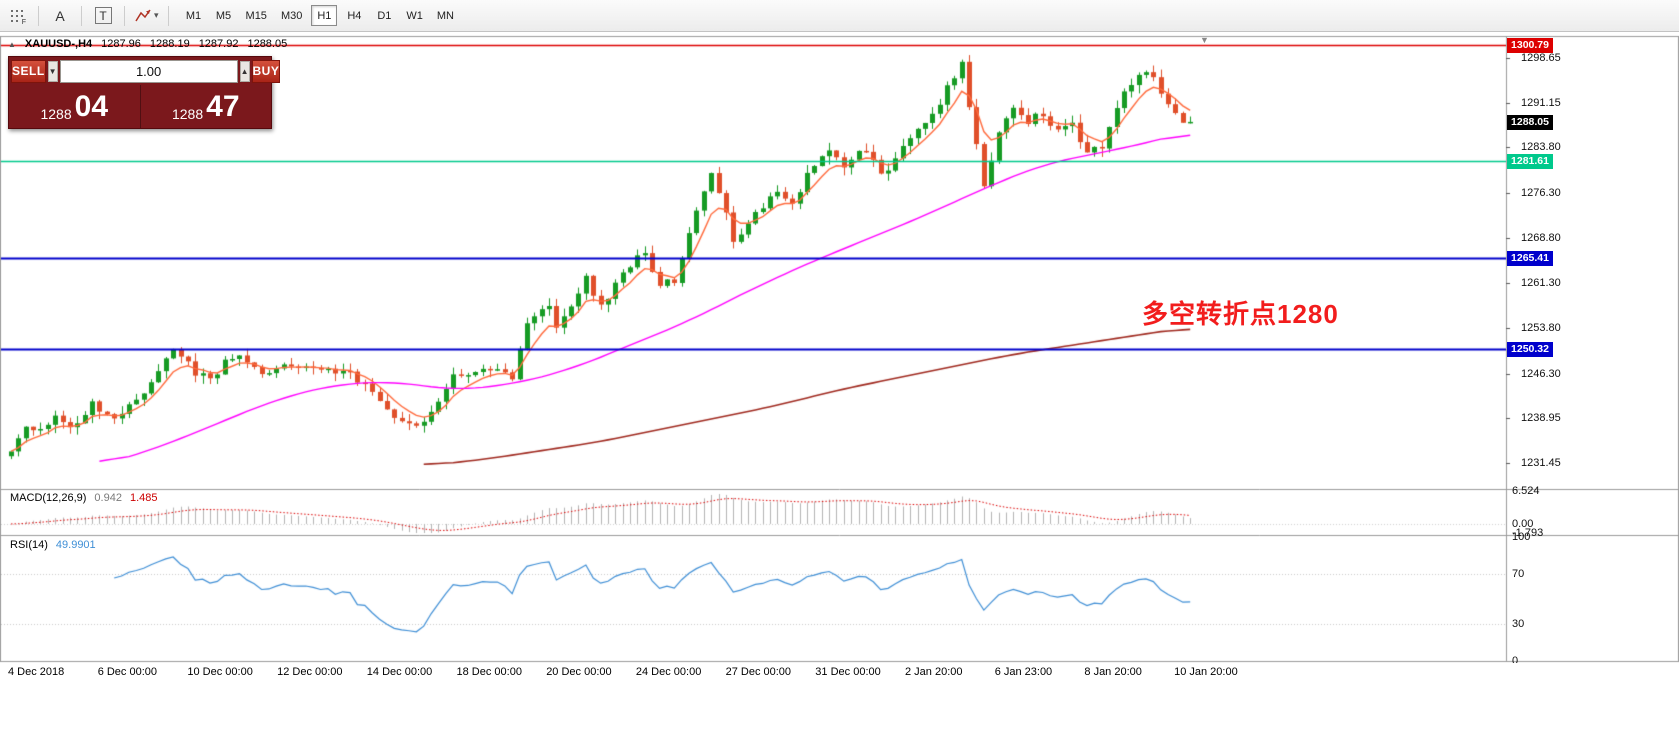 Image resolution: width=1679 pixels, height=735 pixels. I want to click on volume-decrease-button: ▼, so click(52, 71).